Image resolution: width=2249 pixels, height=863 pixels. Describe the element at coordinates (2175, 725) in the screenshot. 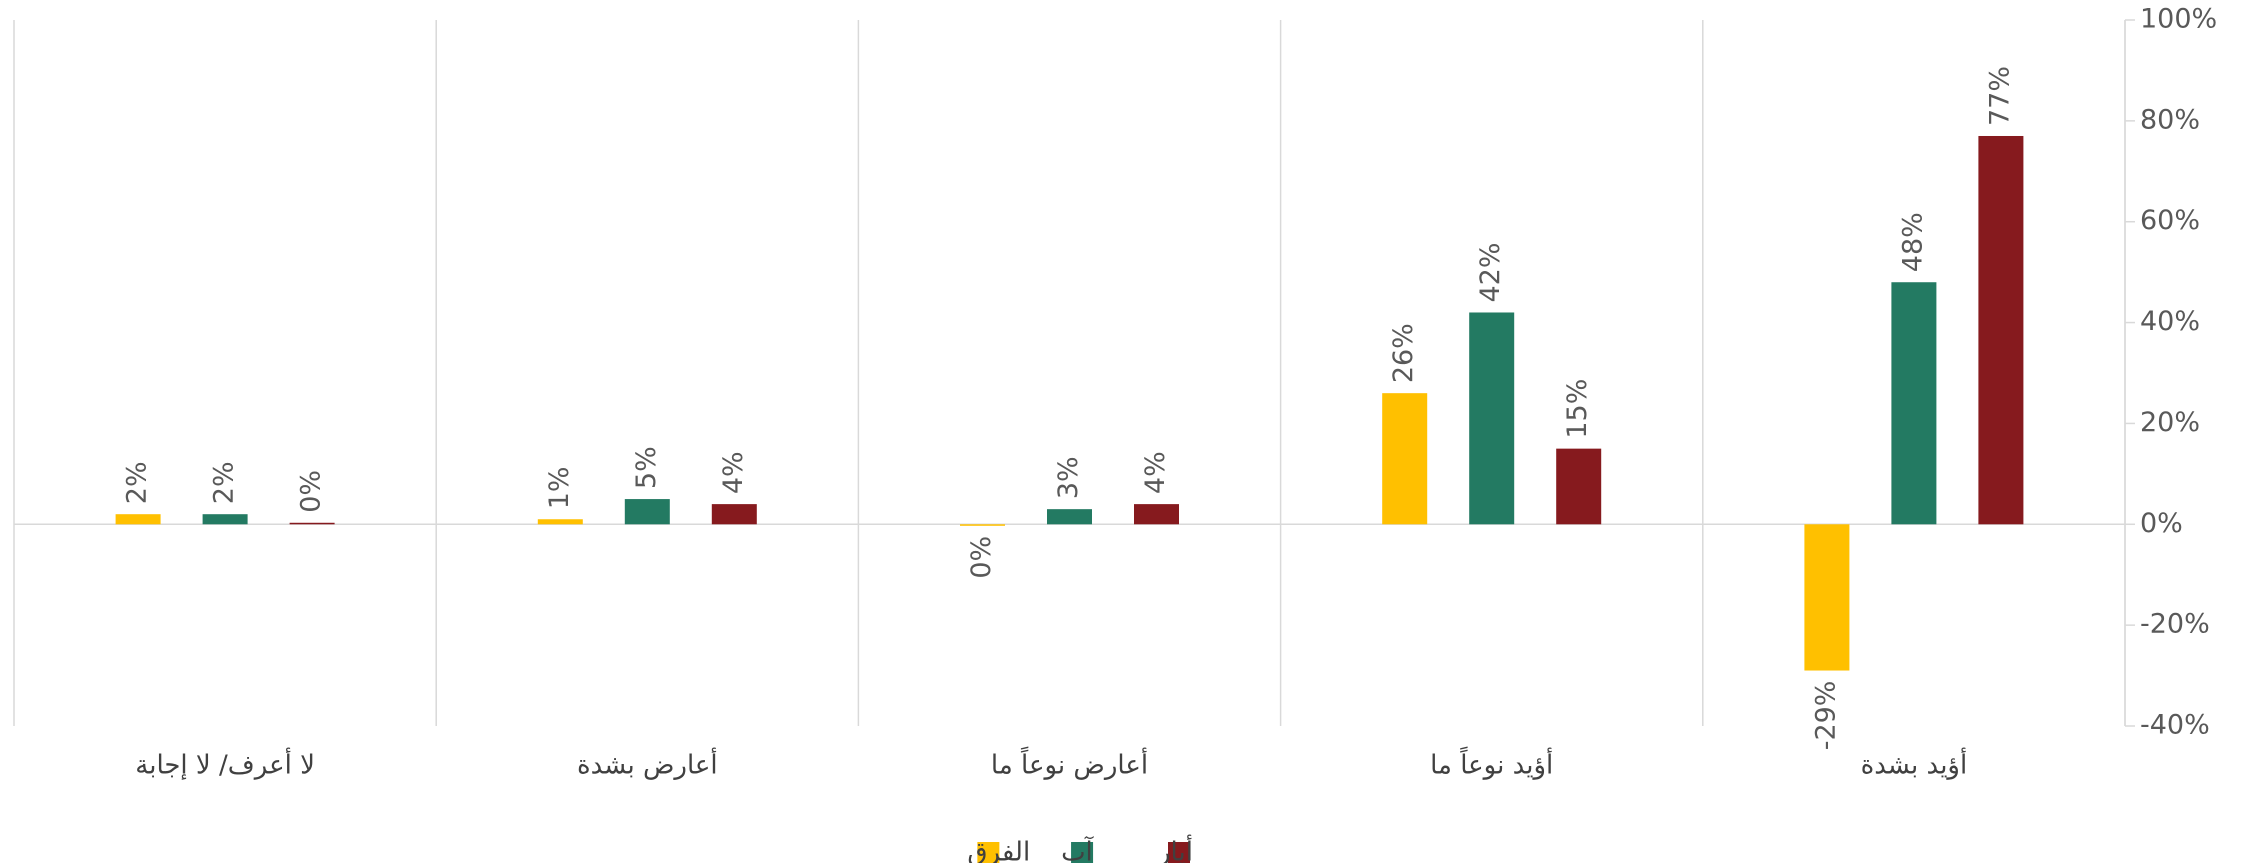

I see `y-tick-label: -40%` at that location.